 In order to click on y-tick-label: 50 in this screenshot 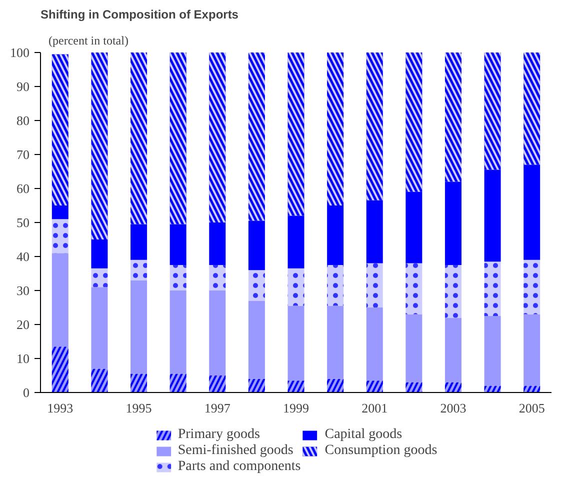, I will do `click(23, 222)`.